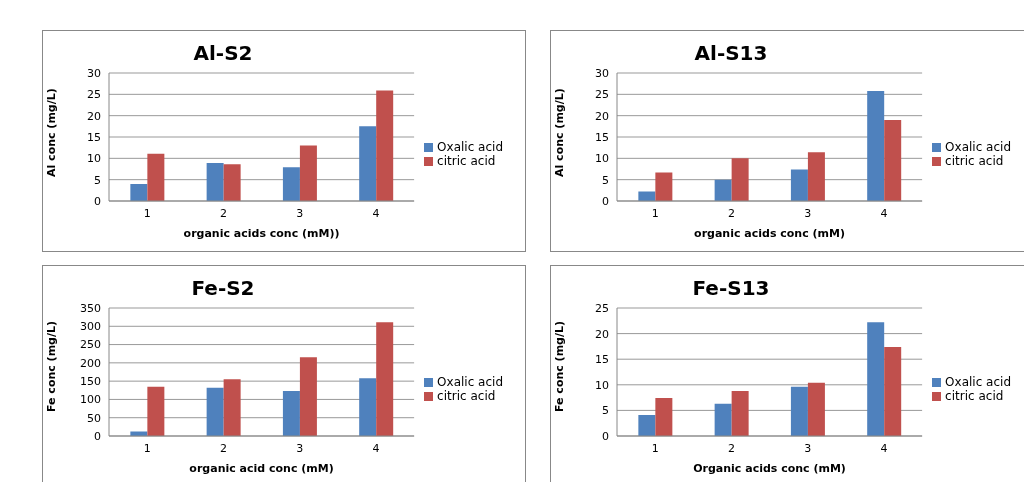 This screenshot has width=1024, height=482. I want to click on chart-title: Al-S2, so click(223, 53).